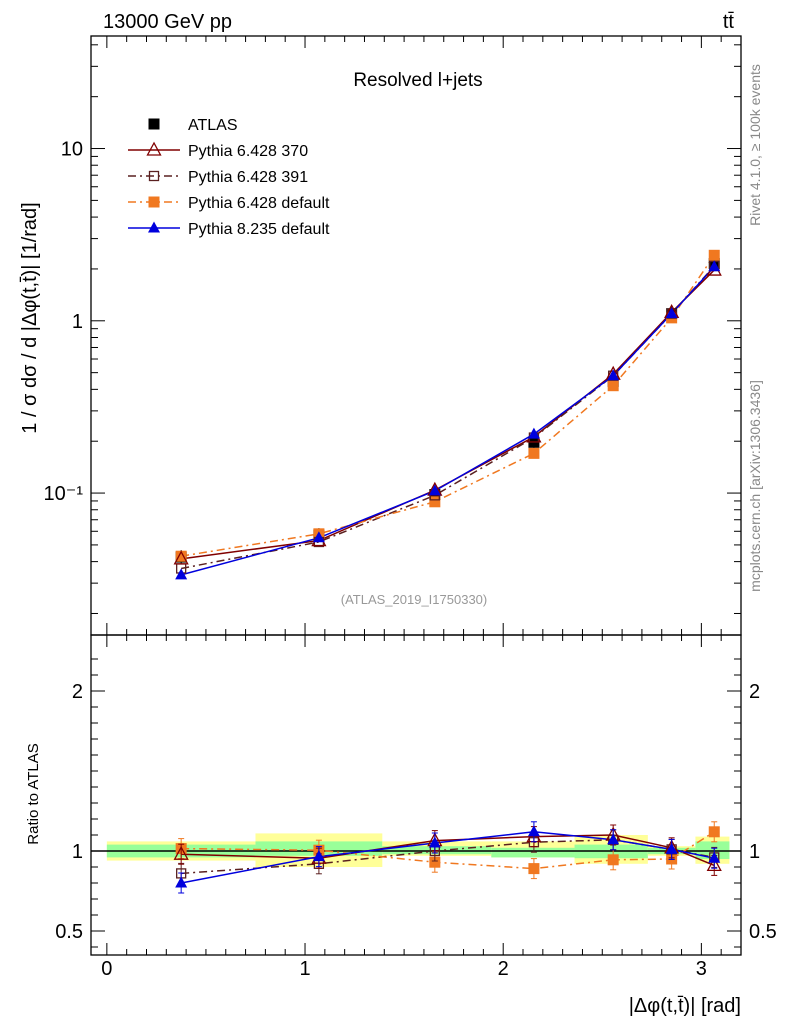 This screenshot has width=786, height=1024. What do you see at coordinates (77, 322) in the screenshot?
I see `y-tick-label: 1` at bounding box center [77, 322].